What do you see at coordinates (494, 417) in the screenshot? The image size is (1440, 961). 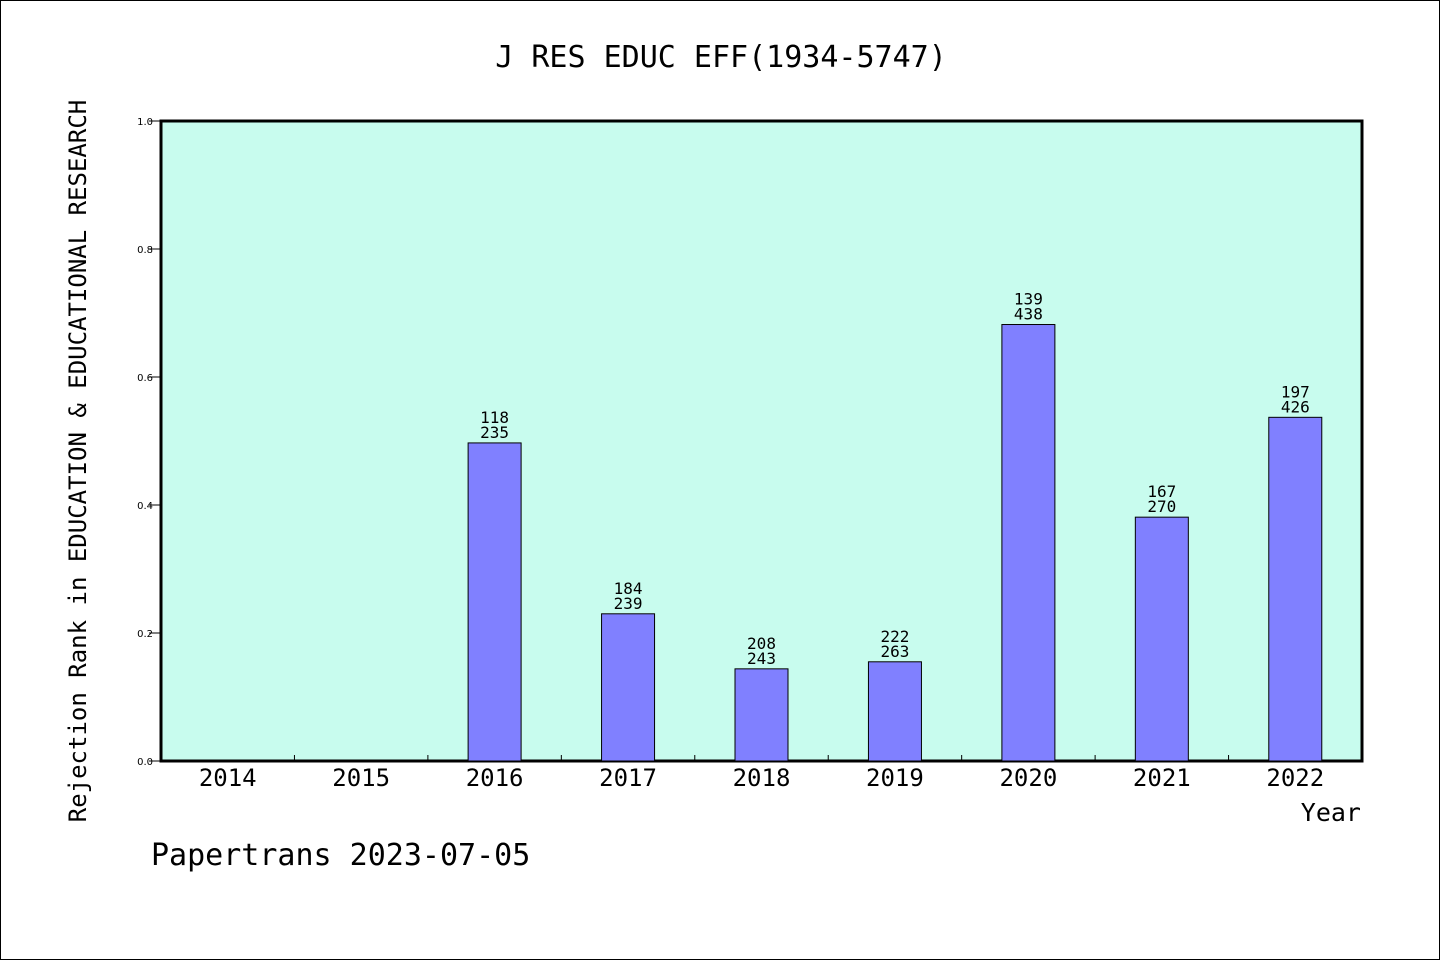 I see `bar-label-top: 118` at bounding box center [494, 417].